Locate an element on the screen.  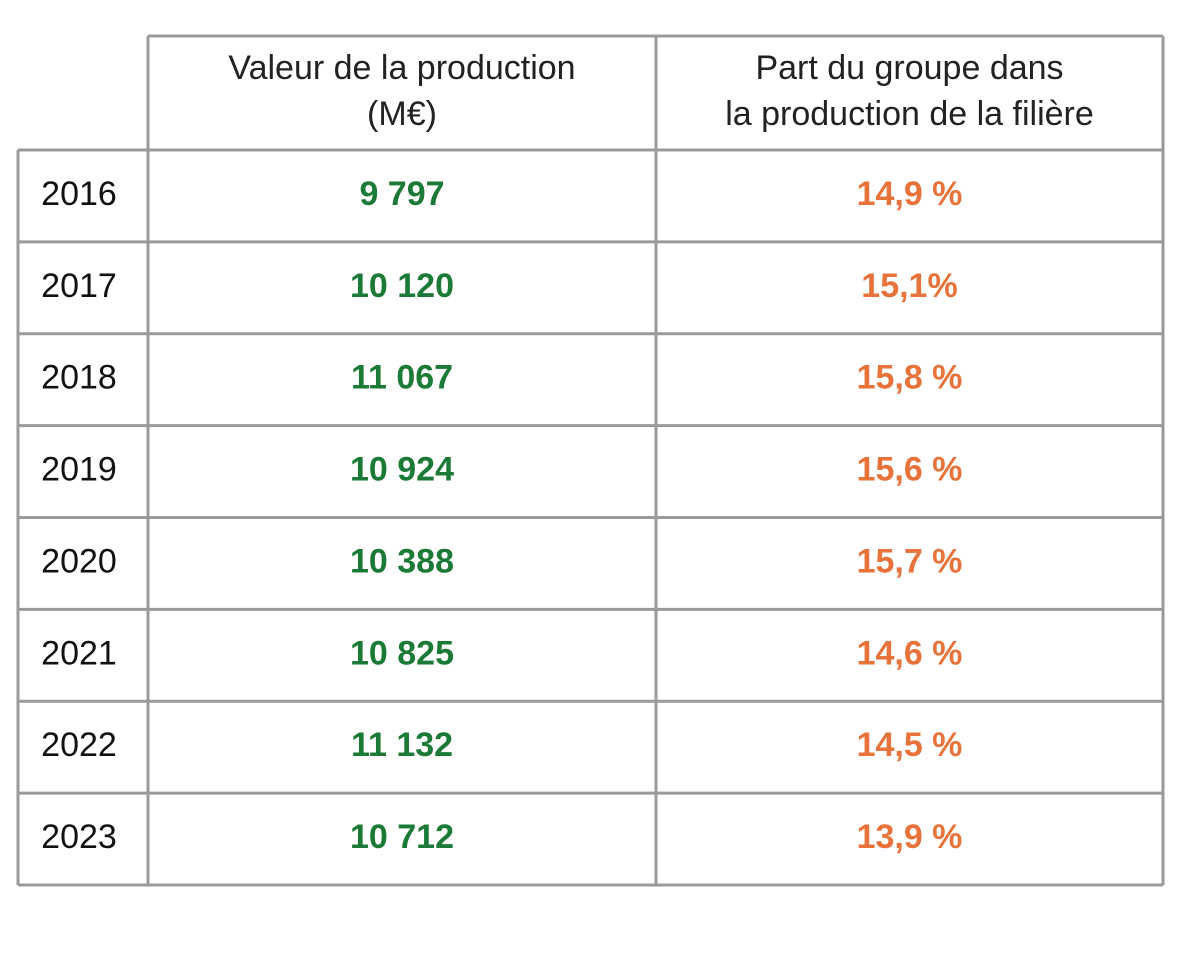
year: 2017 is located at coordinates (79, 286).